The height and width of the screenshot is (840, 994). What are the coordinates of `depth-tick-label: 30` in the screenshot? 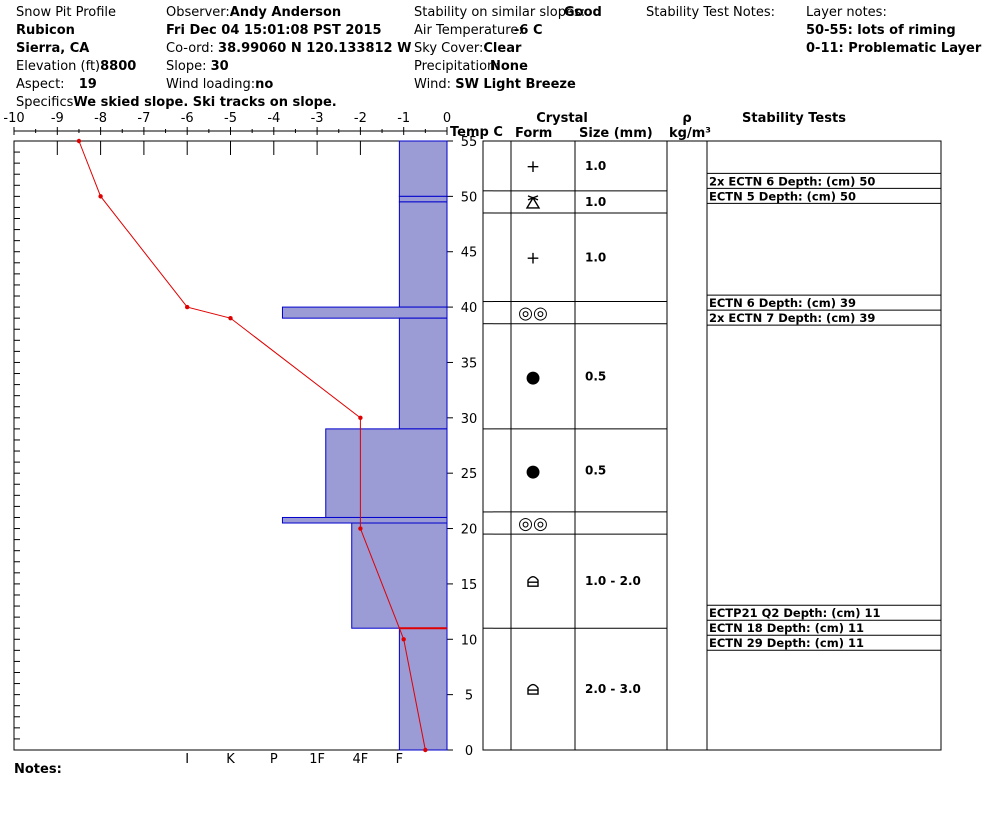 It's located at (469, 419).